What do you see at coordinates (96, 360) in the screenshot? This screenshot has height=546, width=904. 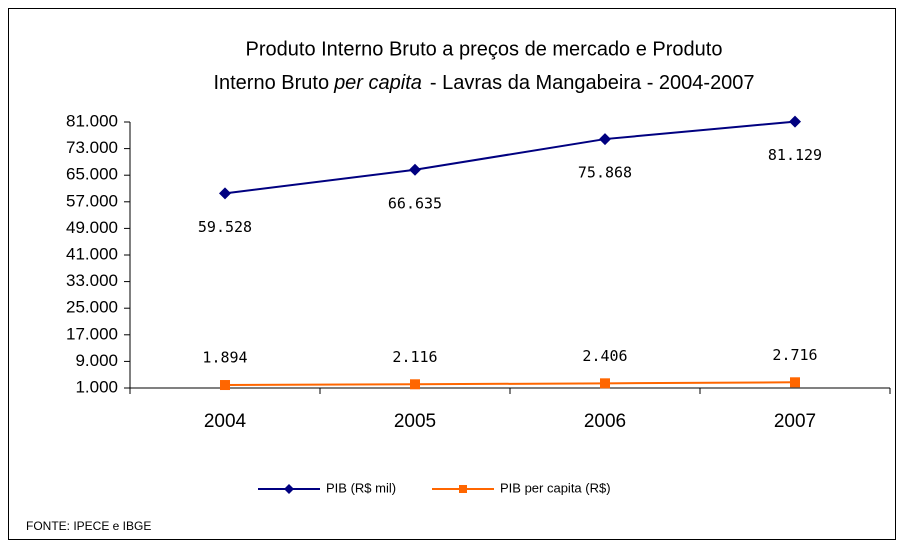 I see `y-tick-label: 9.000` at bounding box center [96, 360].